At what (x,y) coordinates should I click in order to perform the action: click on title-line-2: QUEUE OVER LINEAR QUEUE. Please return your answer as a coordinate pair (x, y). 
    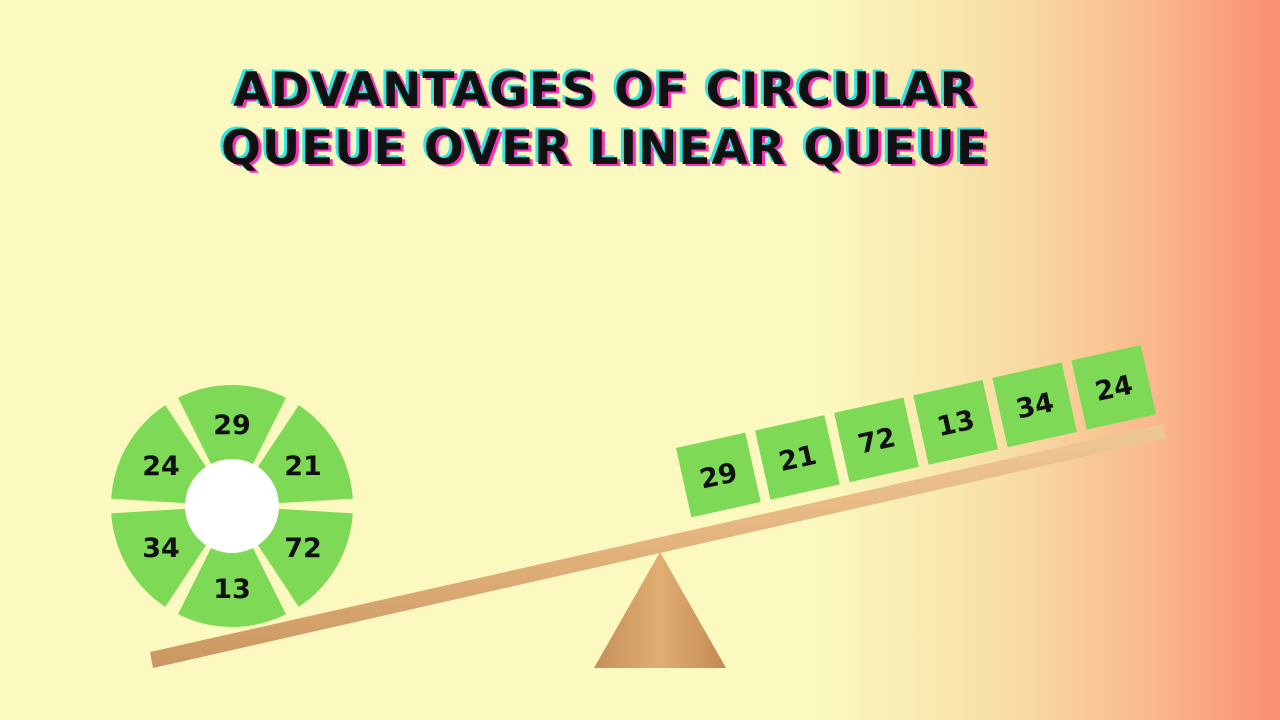
    Looking at the image, I should click on (605, 148).